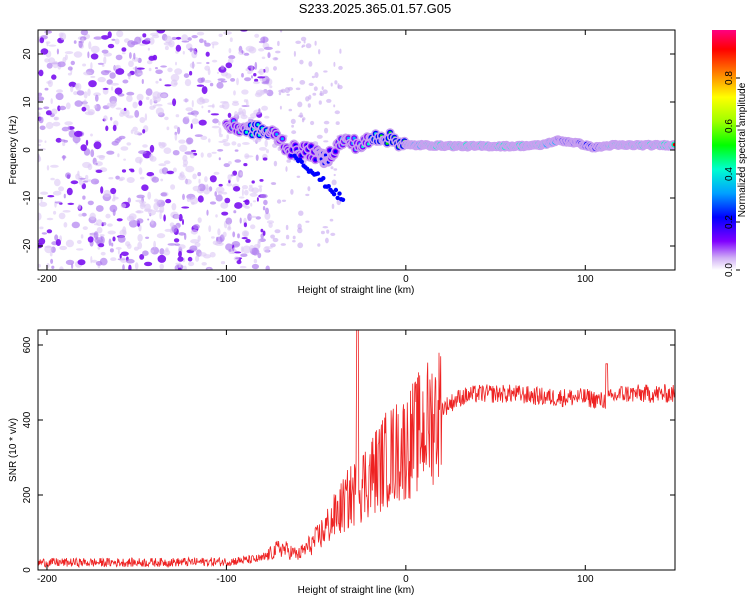  What do you see at coordinates (585, 579) in the screenshot?
I see `x-tick-label: 100` at bounding box center [585, 579].